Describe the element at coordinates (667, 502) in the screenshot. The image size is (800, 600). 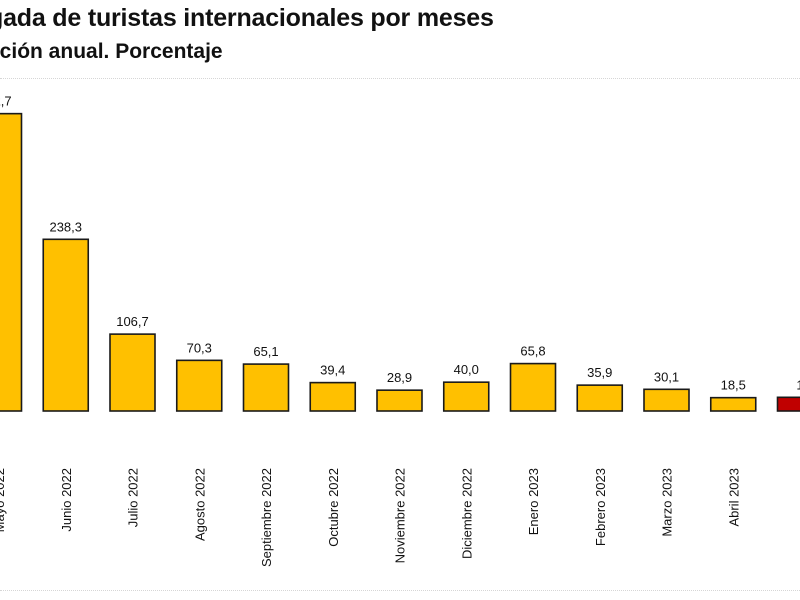
I see `x-tick-label-10: Marzo 2023` at that location.